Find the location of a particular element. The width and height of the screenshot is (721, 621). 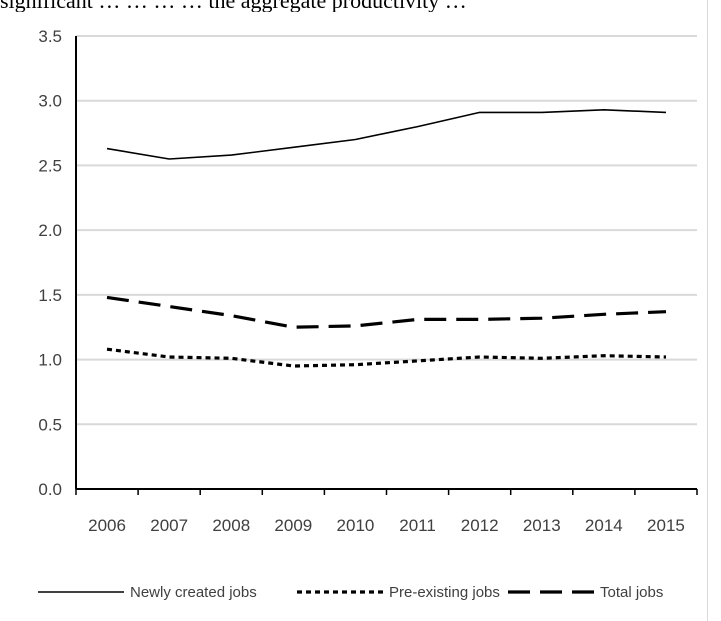

legend-label: Total jobs is located at coordinates (631, 592).